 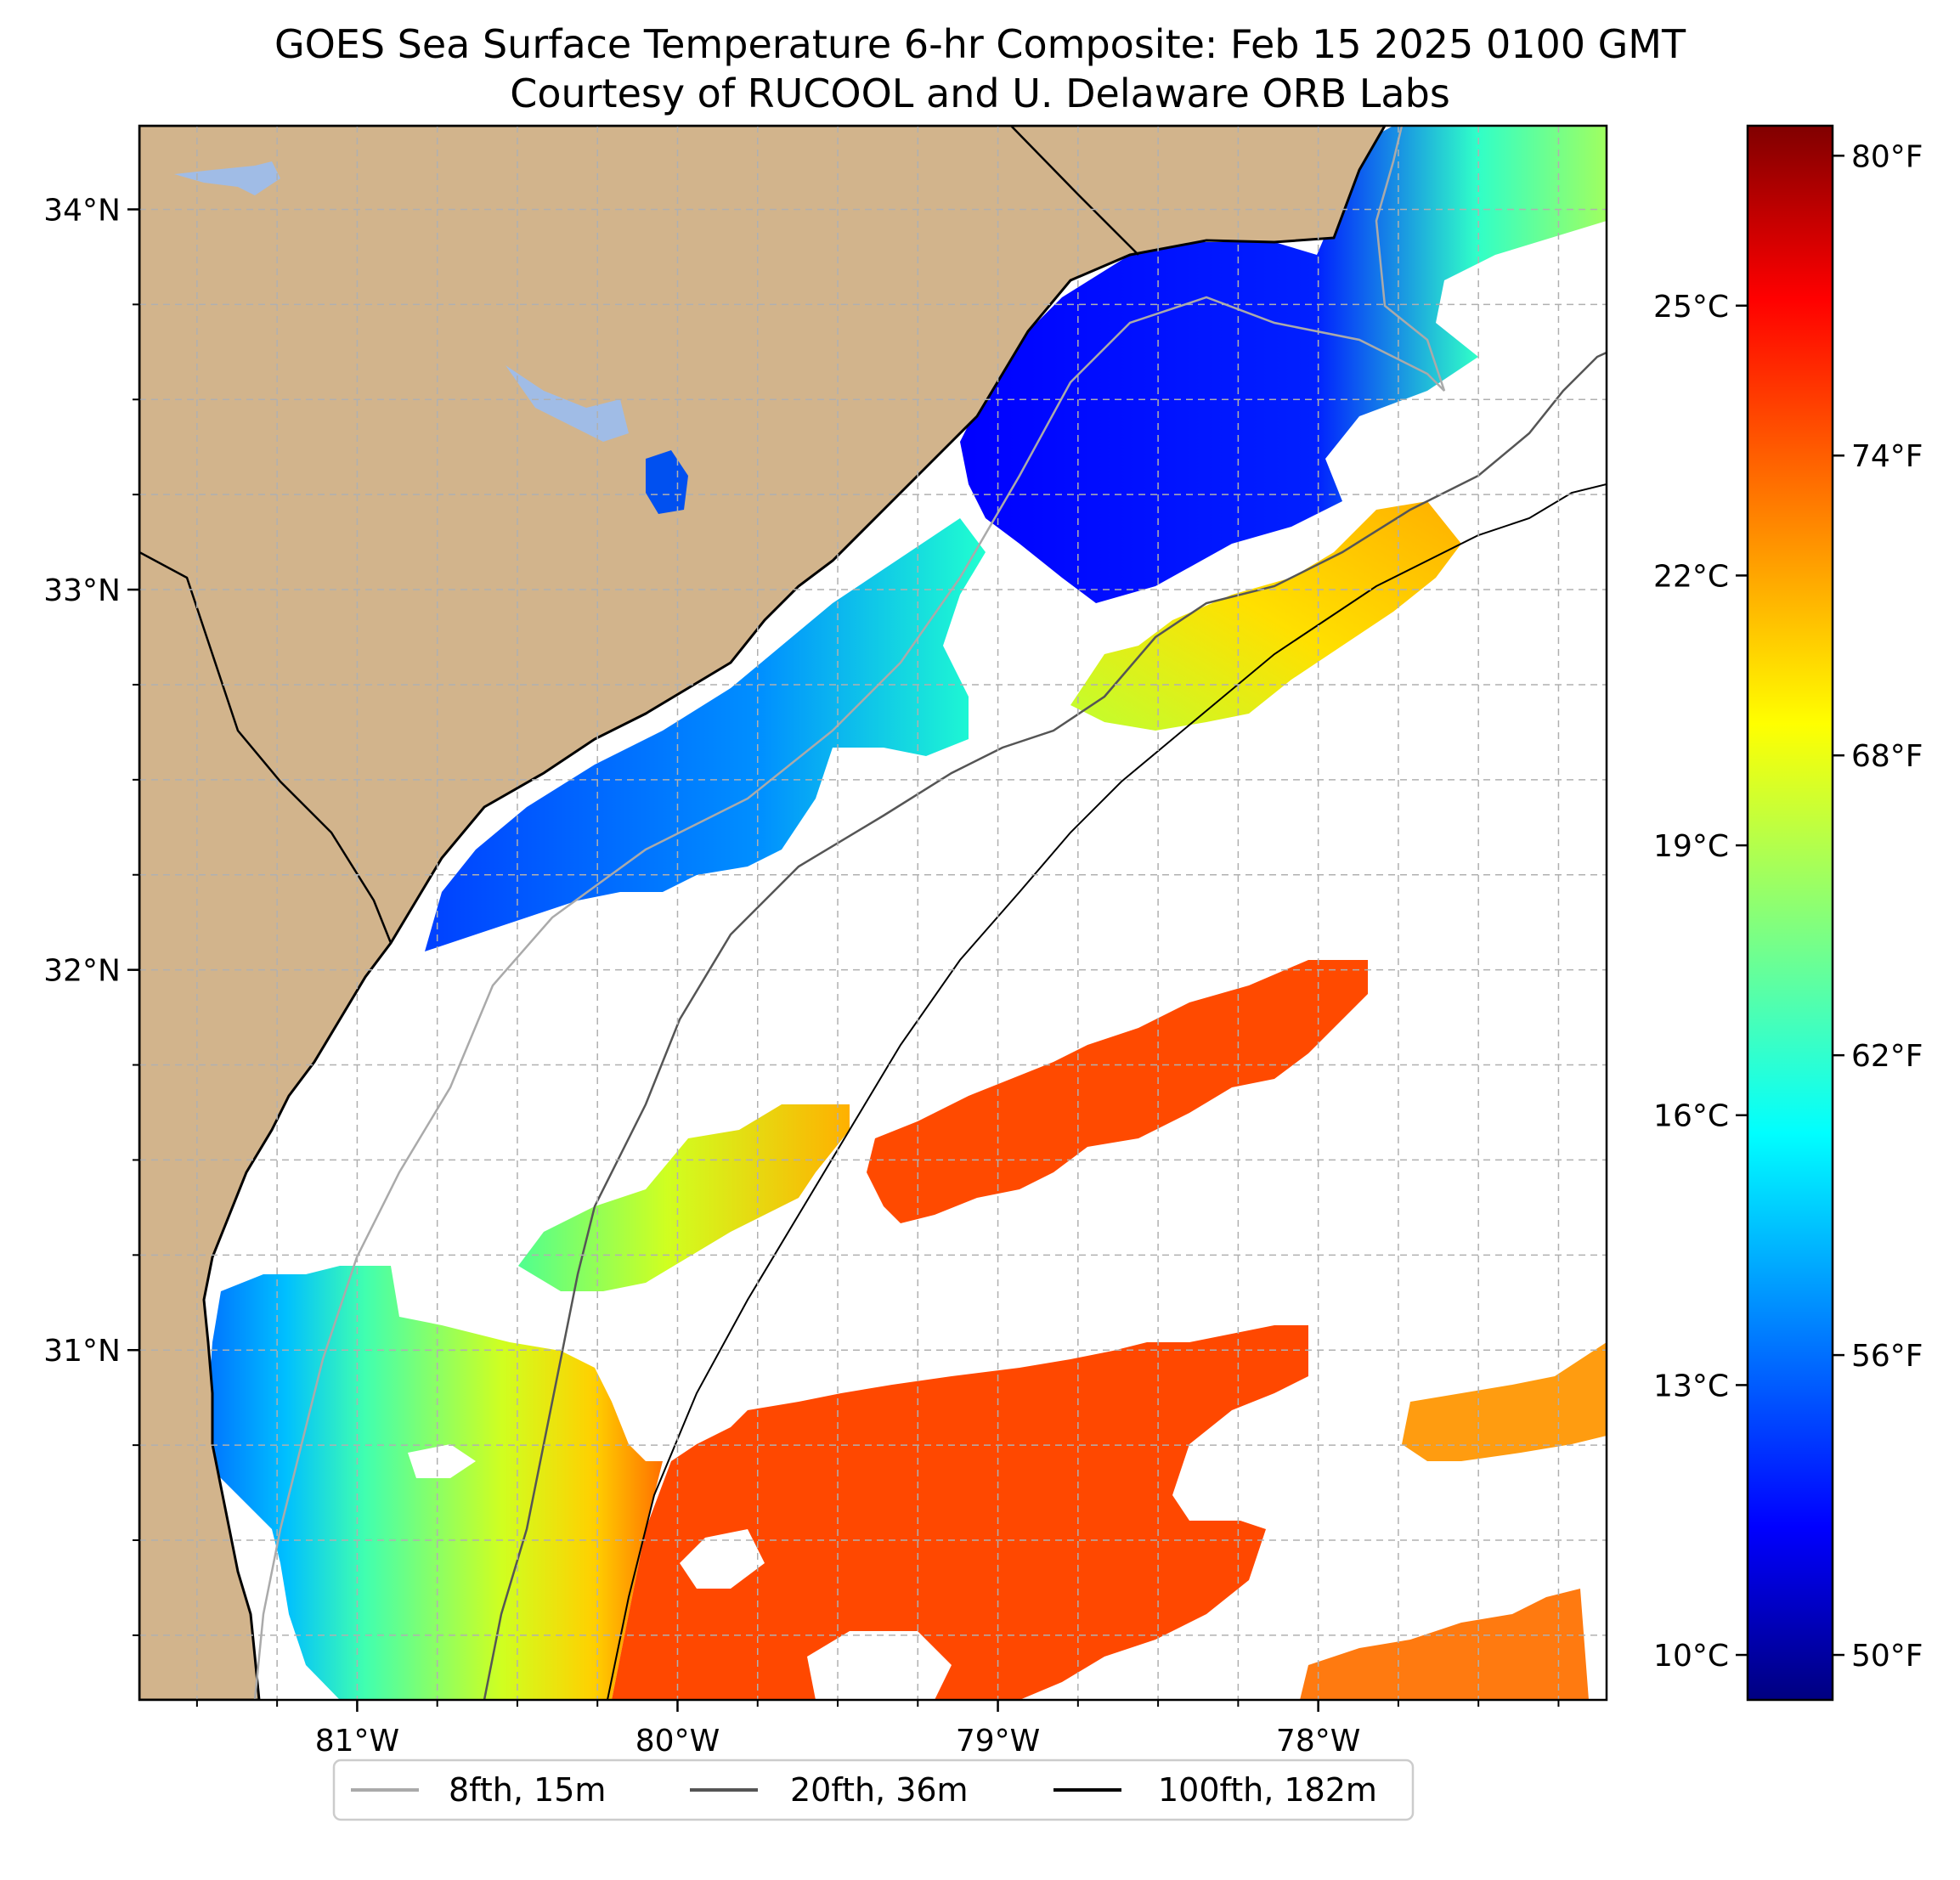 I want to click on colorbar-celsius-label: 16°C, so click(x=1691, y=1116).